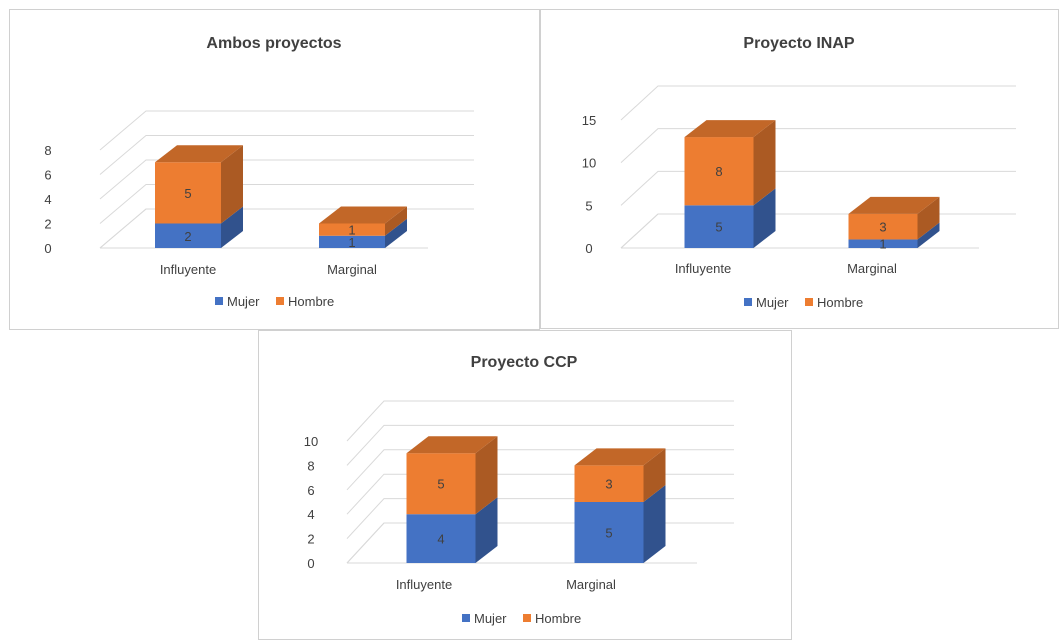 The image size is (1060, 642). What do you see at coordinates (310, 490) in the screenshot?
I see `y-tick-label: 6` at bounding box center [310, 490].